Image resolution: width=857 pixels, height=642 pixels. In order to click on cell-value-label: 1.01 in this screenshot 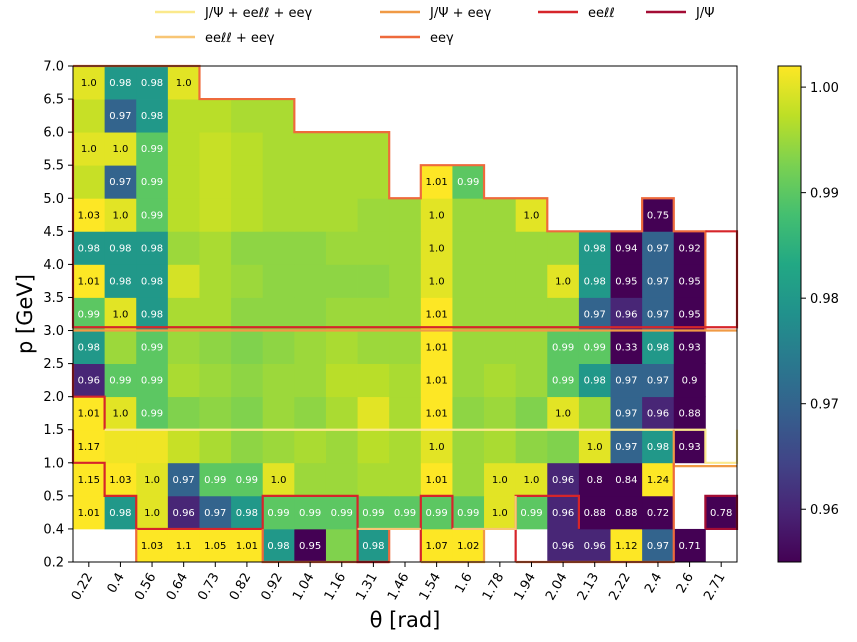, I will do `click(247, 546)`.